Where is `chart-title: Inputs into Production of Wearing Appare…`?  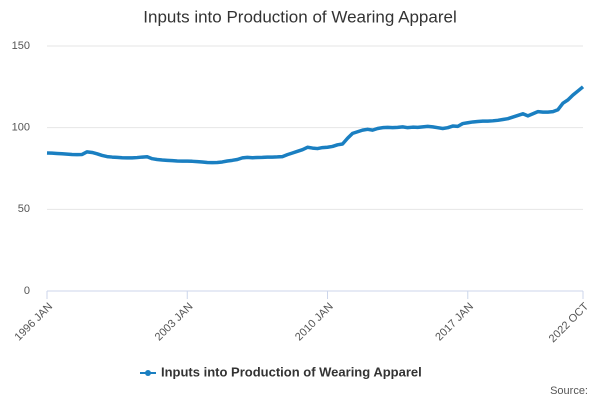
chart-title: Inputs into Production of Wearing Appare… is located at coordinates (299, 16).